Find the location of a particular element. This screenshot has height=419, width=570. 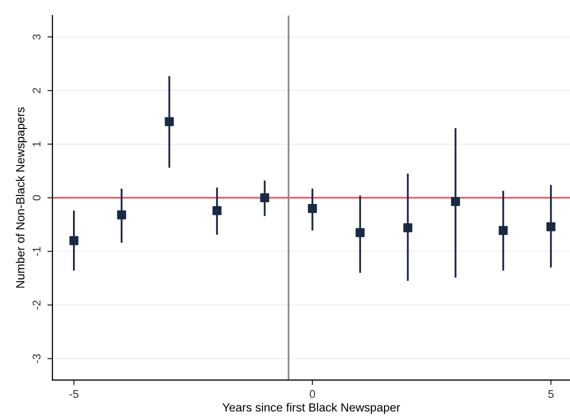

y-tick-label: 3 is located at coordinates (36, 37).